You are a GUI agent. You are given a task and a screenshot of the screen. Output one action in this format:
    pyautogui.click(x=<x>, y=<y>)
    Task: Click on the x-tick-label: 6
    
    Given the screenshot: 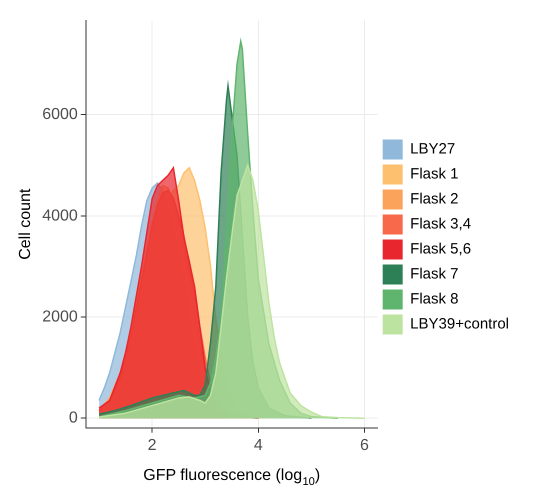 What is the action you would take?
    pyautogui.click(x=364, y=445)
    